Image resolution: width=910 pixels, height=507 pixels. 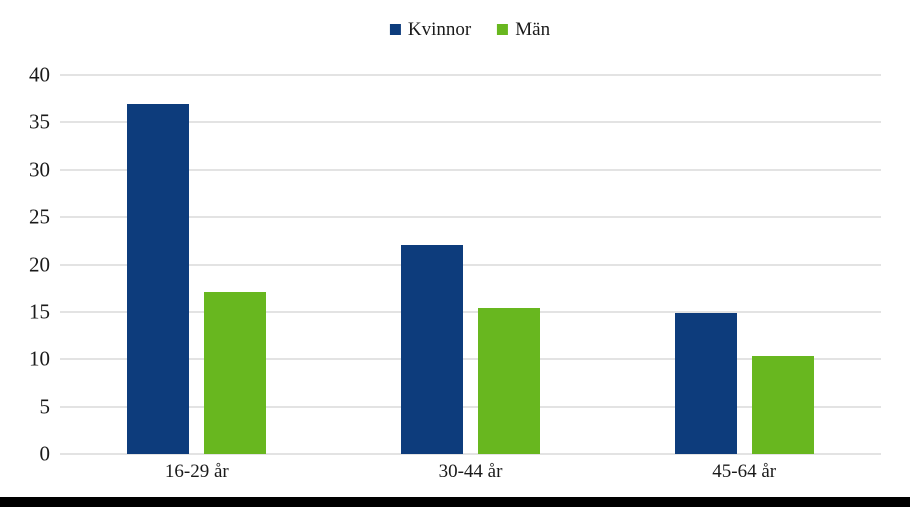 What do you see at coordinates (45, 406) in the screenshot?
I see `y-axis-label: 5` at bounding box center [45, 406].